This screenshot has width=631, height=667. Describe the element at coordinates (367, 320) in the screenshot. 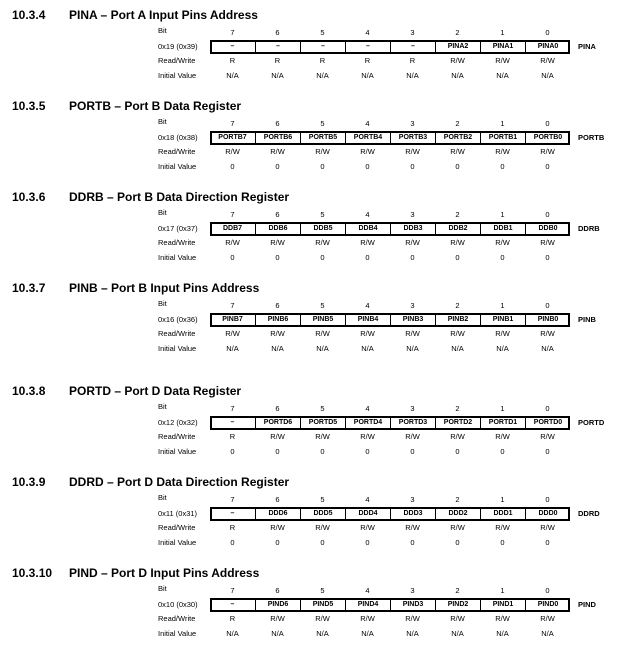

I see `bit-name-cell: PINB4` at that location.